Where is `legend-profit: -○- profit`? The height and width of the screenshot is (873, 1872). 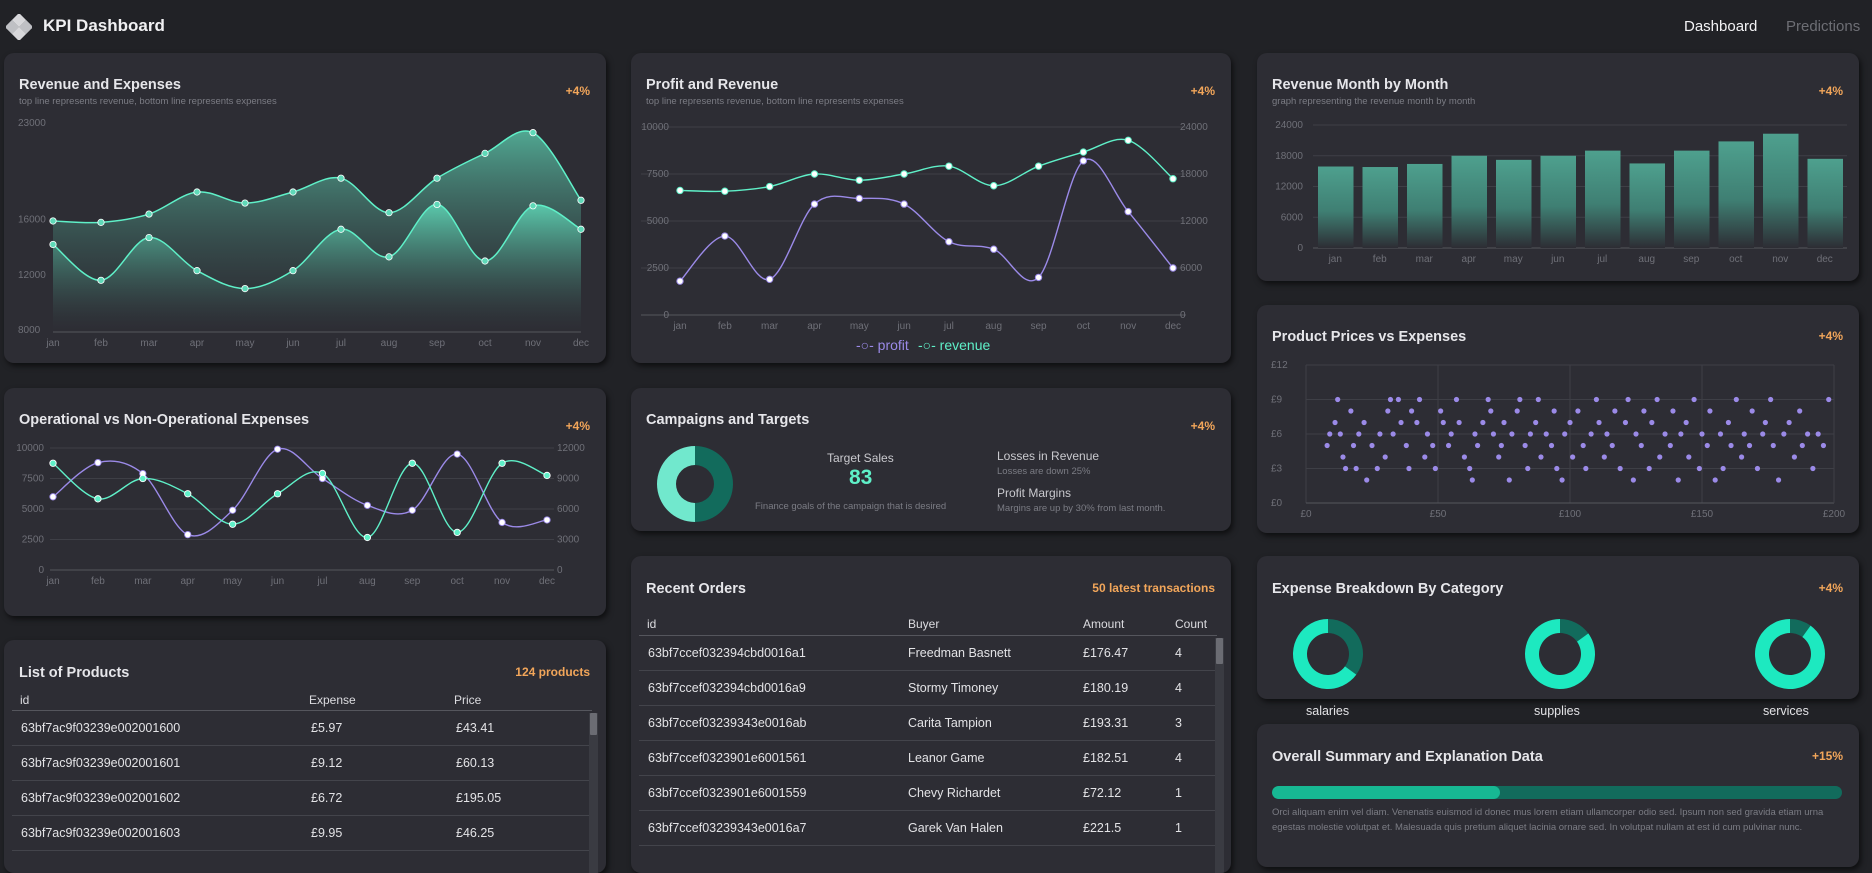
legend-profit: -○- profit is located at coordinates (882, 345).